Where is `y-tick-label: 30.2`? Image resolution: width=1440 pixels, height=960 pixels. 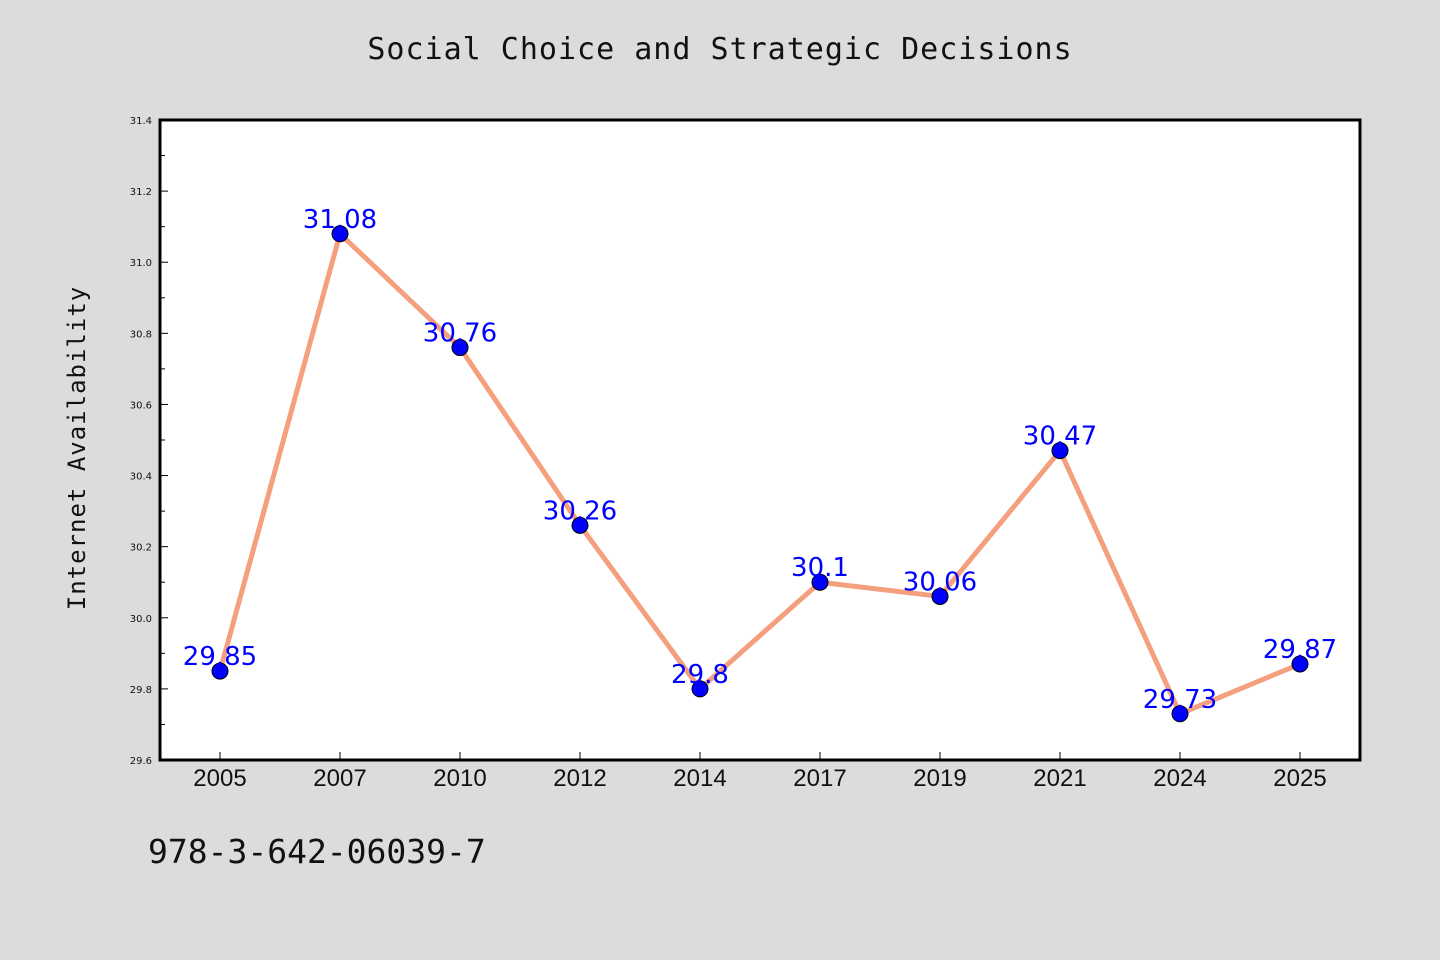 y-tick-label: 30.2 is located at coordinates (141, 548).